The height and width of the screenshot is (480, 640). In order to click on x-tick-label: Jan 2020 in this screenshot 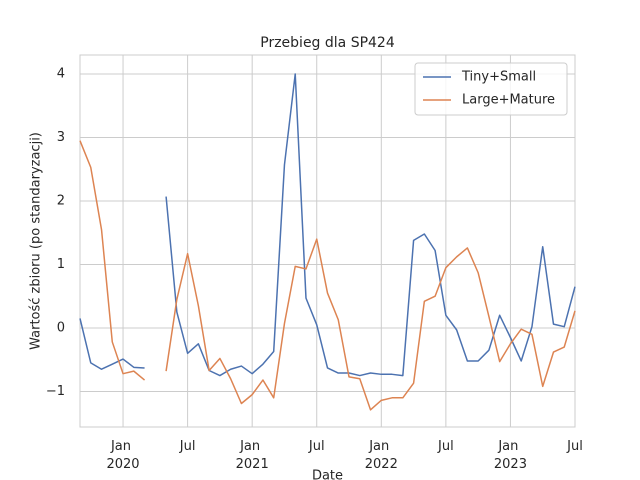, I will do `click(122, 455)`.